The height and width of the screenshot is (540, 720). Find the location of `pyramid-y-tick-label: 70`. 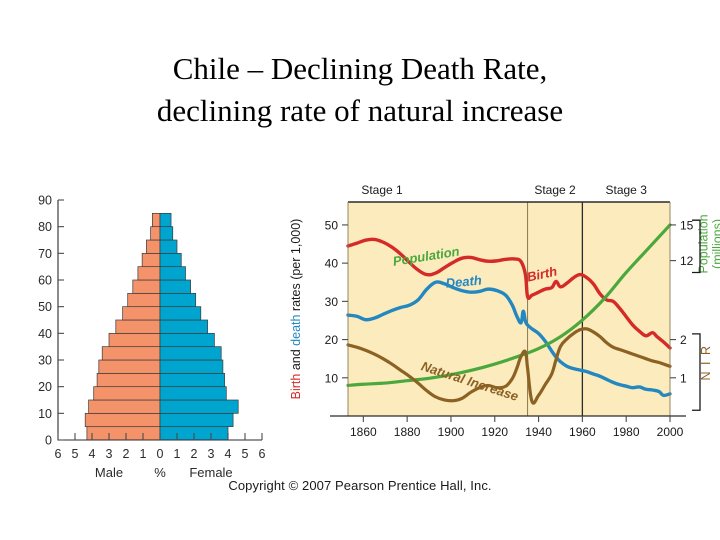

pyramid-y-tick-label: 70 is located at coordinates (45, 254).